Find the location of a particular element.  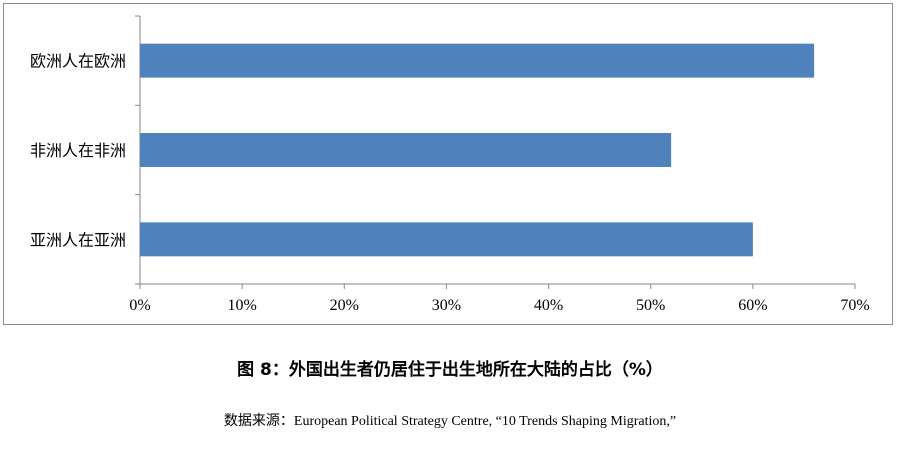

x-tick-label: 60% is located at coordinates (752, 305).